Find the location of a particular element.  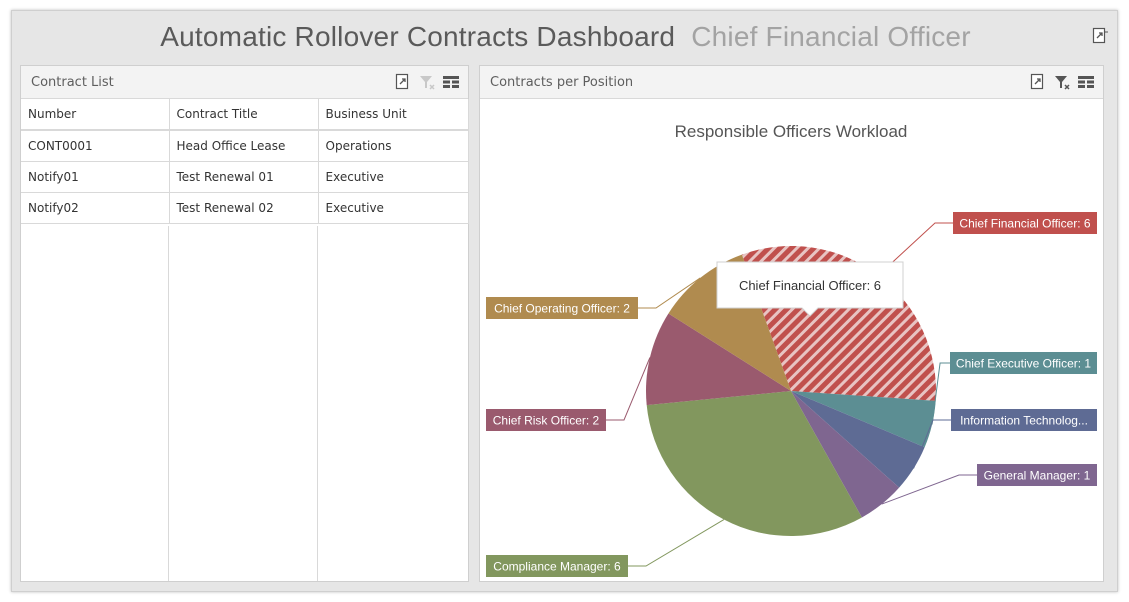

column-header-contract-title: Contract Title is located at coordinates (244, 115).